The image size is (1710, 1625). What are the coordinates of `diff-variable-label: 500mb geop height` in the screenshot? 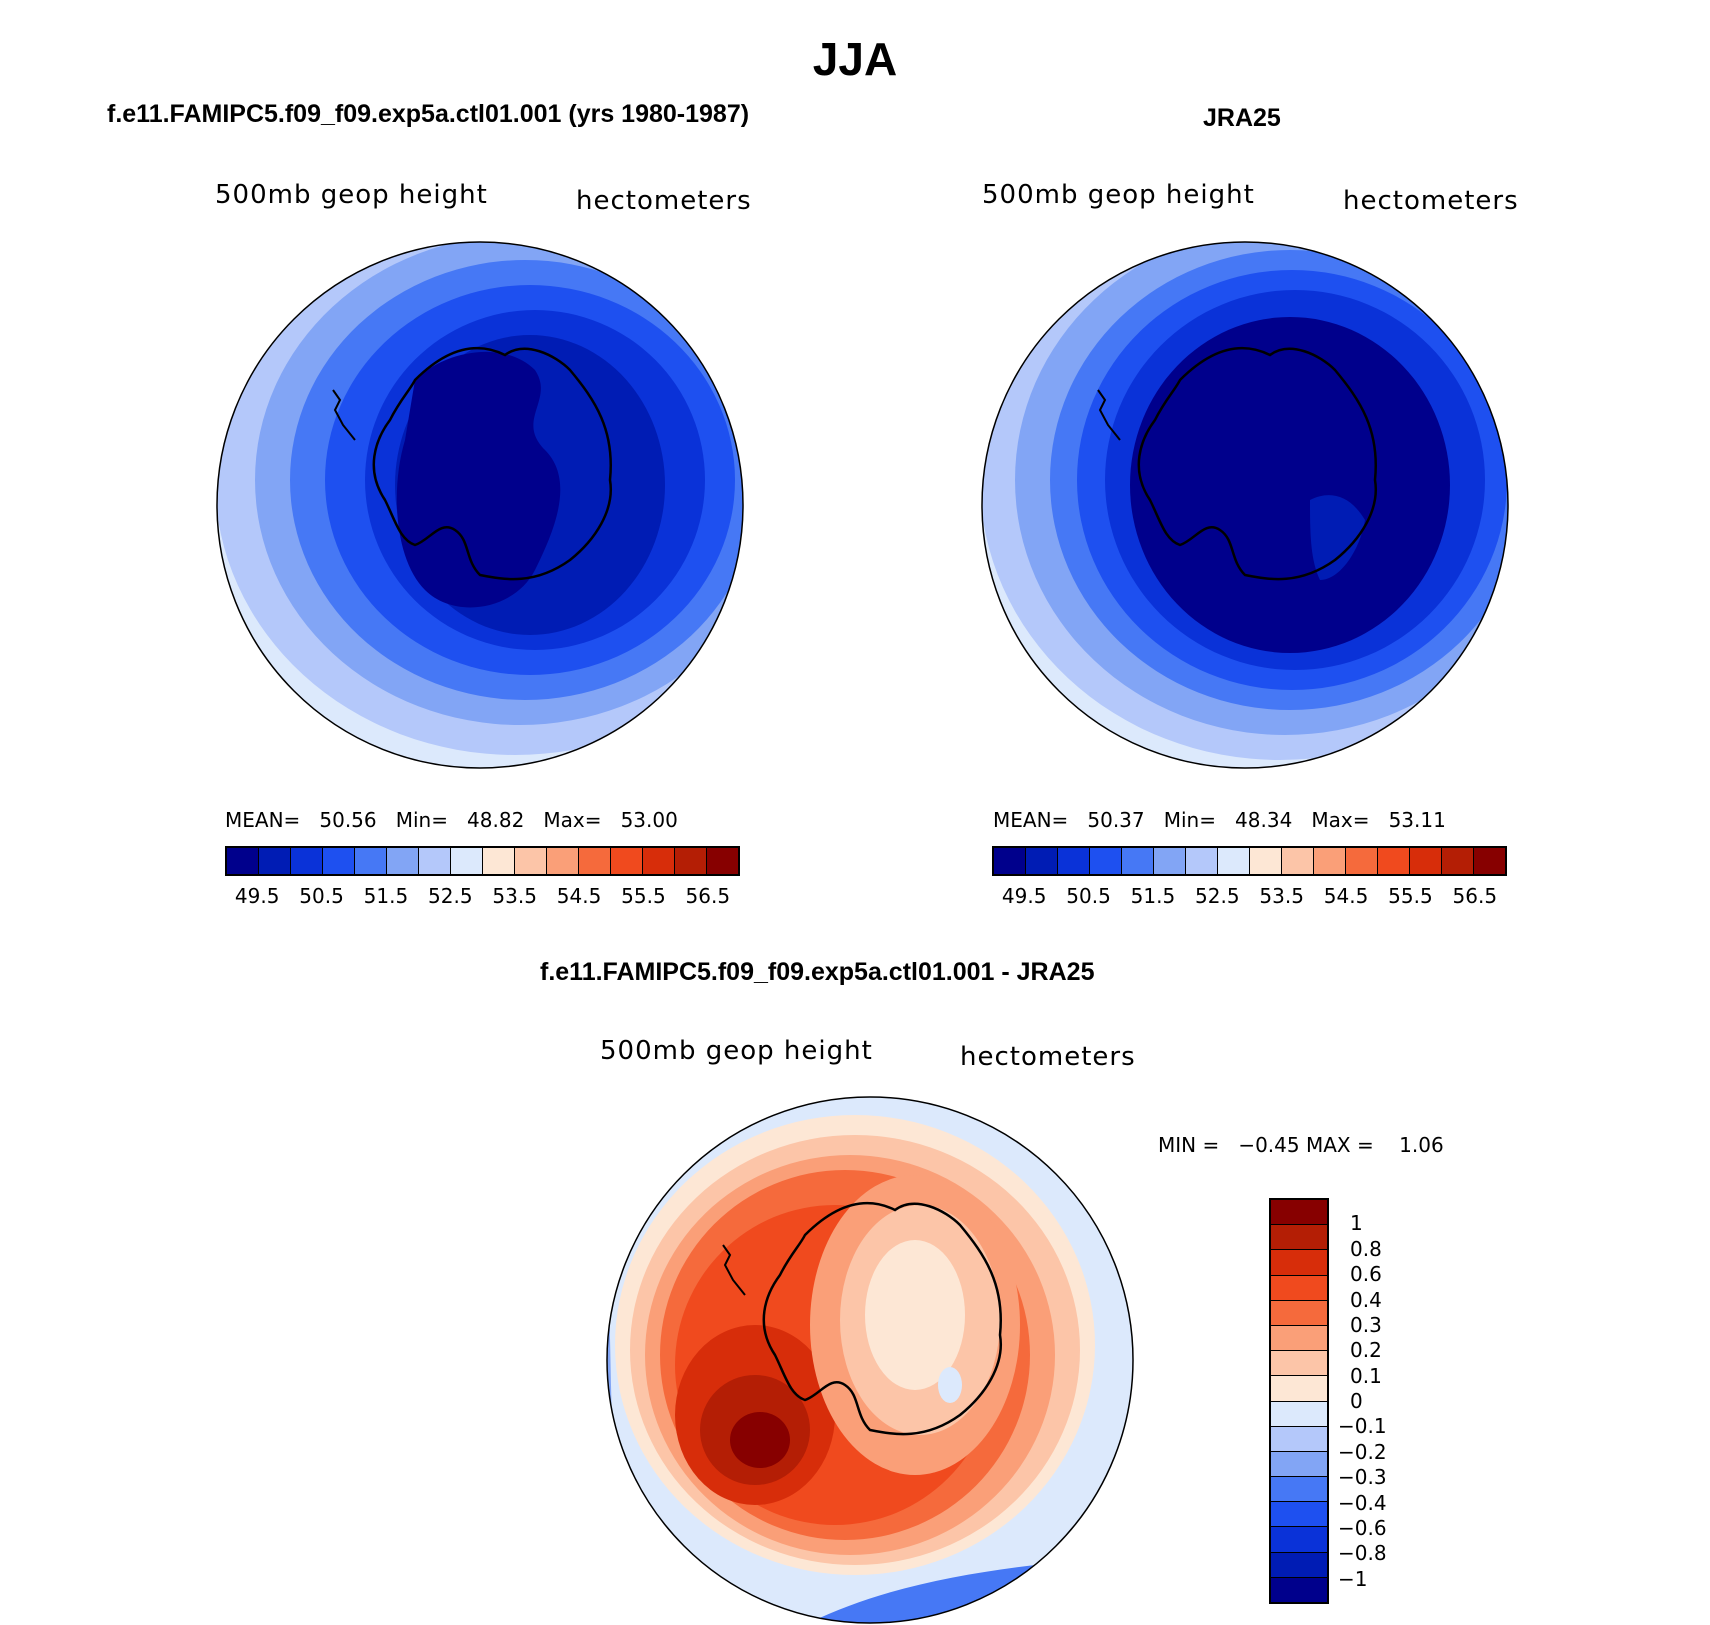 It's located at (736, 1051).